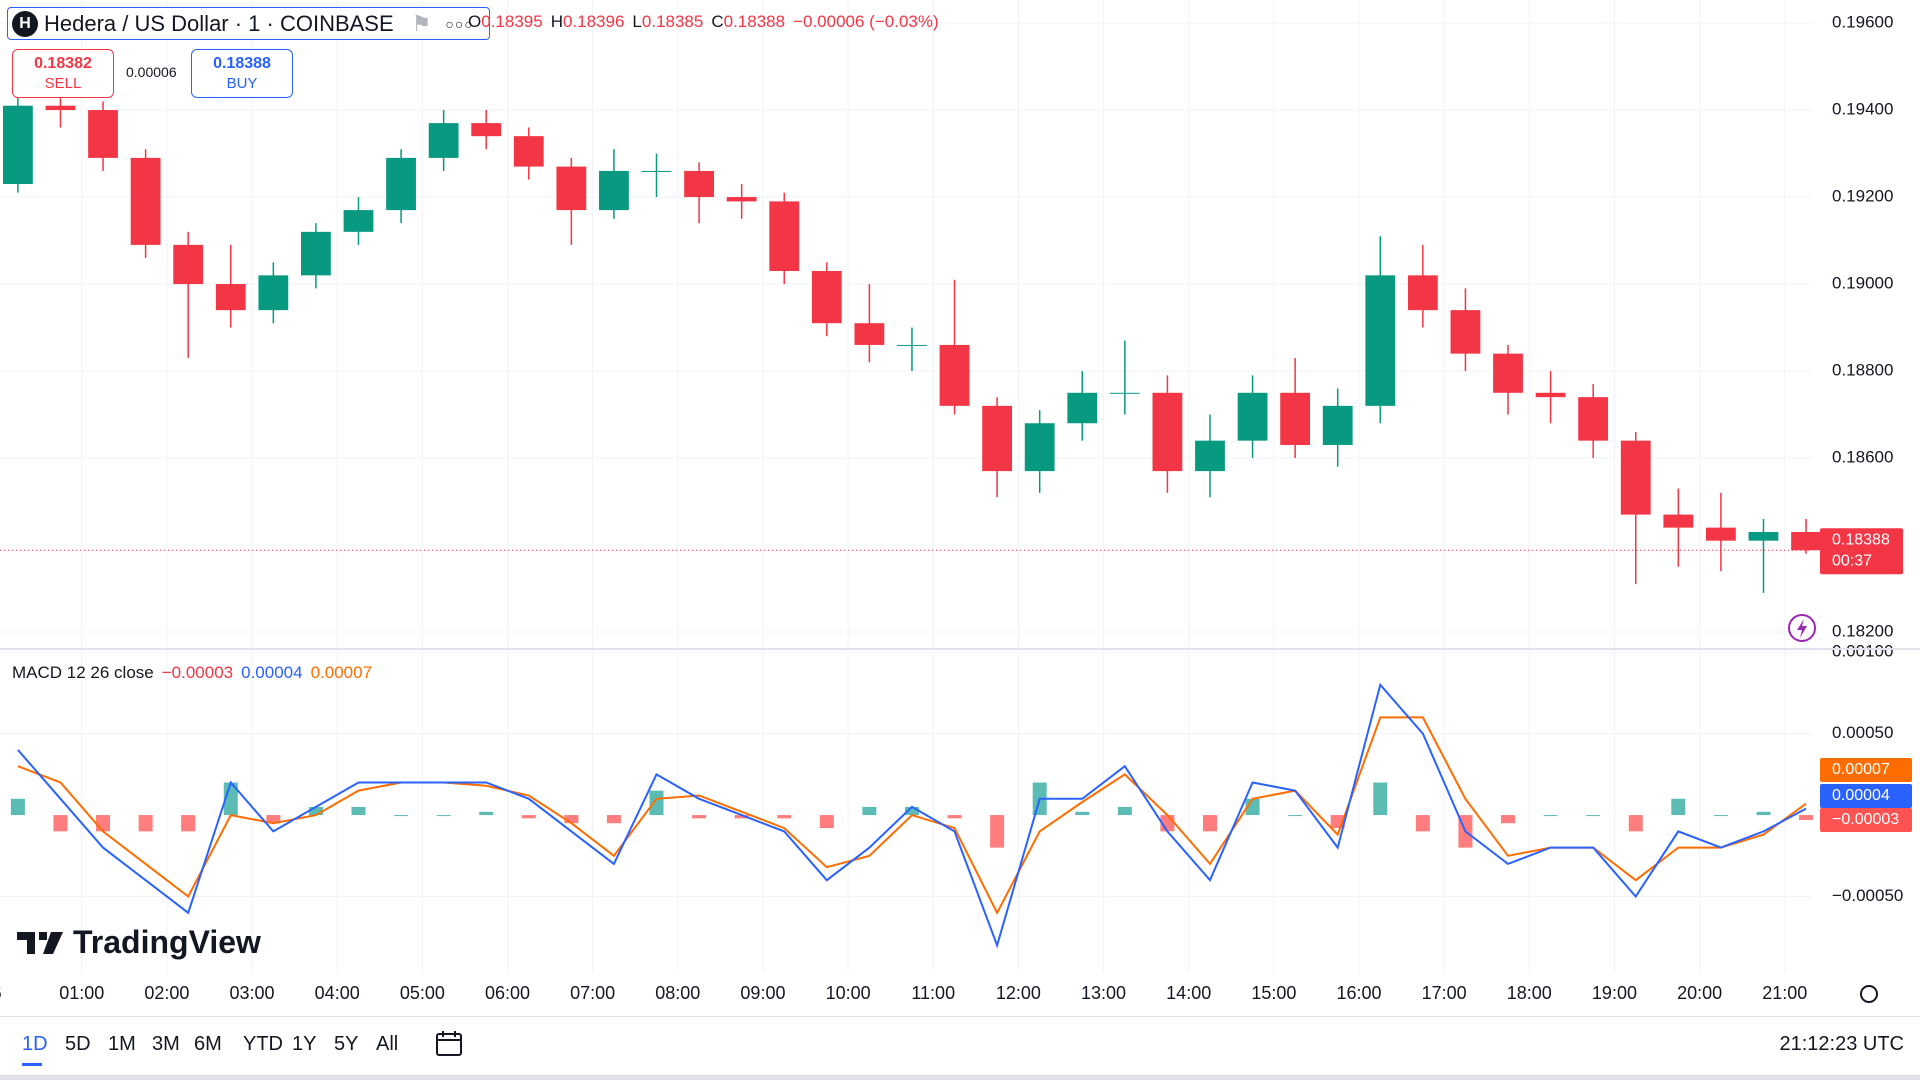 This screenshot has width=1920, height=1080. I want to click on buy-button: 0.18388 BUY, so click(242, 73).